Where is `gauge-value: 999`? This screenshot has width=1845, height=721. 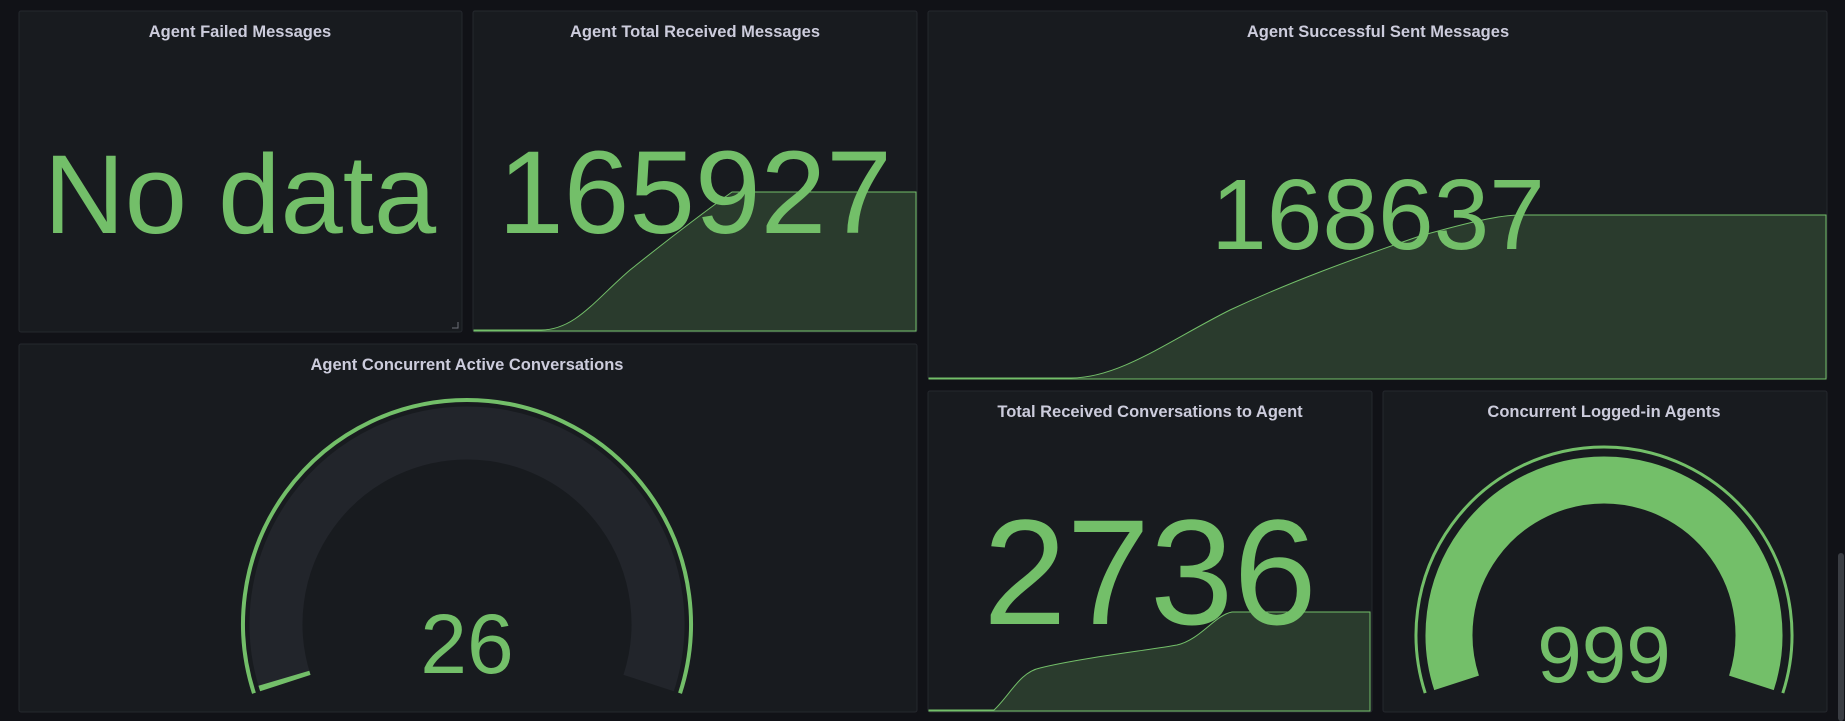 gauge-value: 999 is located at coordinates (1603, 654).